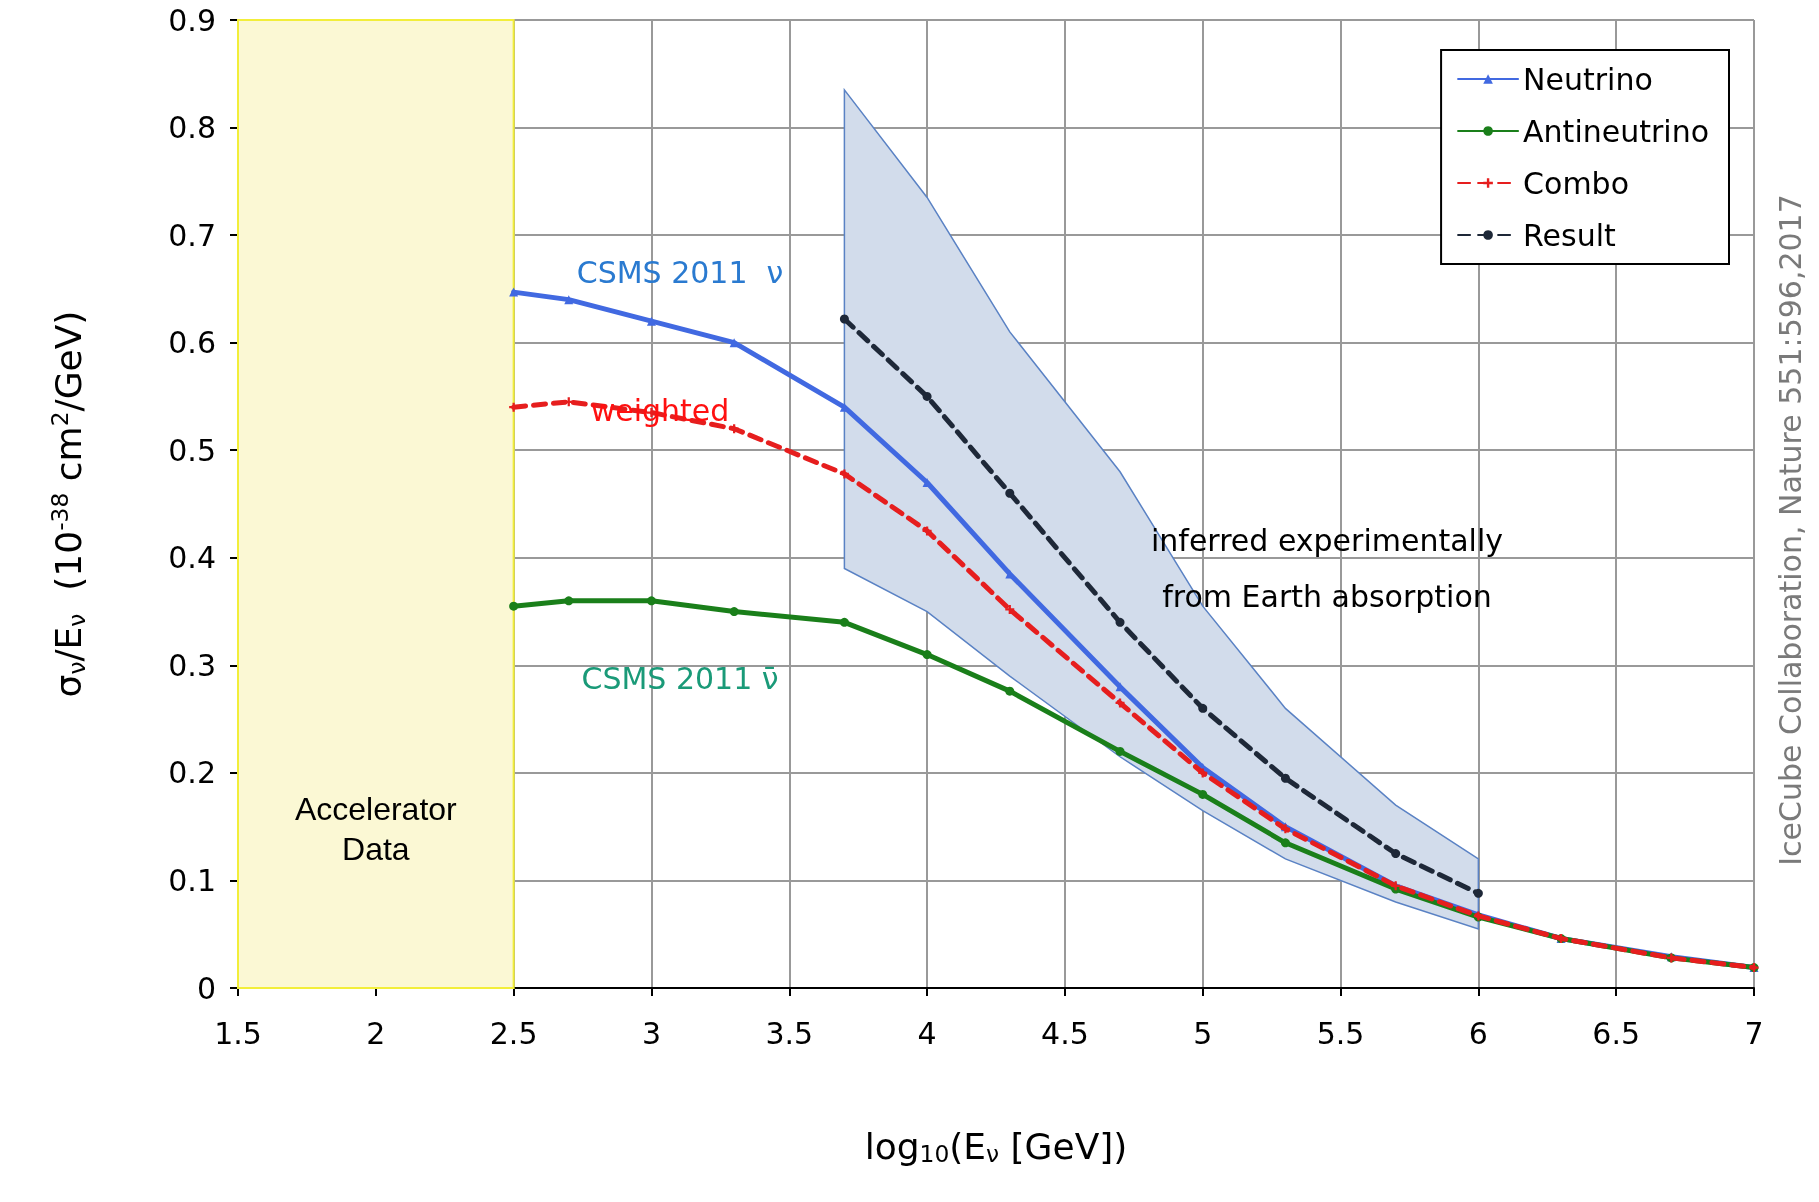 The image size is (1819, 1202). I want to click on x-tick-label: 5.5, so click(1340, 1033).